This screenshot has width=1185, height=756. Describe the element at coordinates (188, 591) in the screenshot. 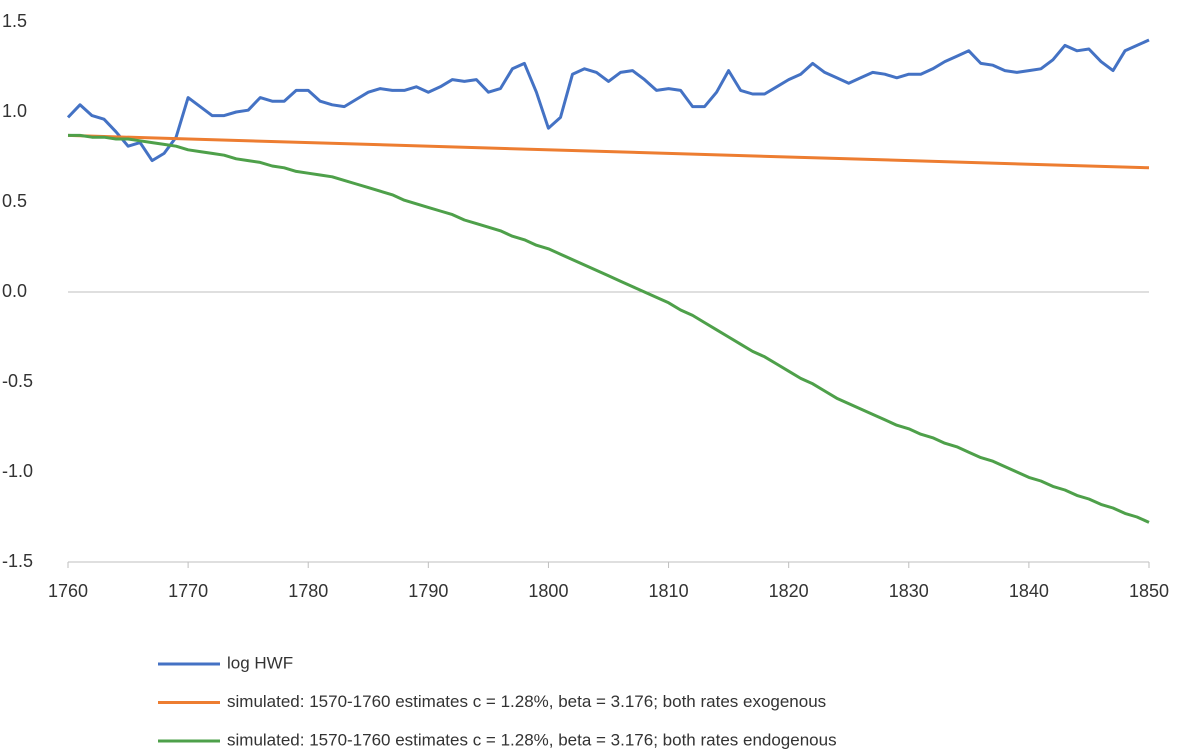

I see `x-tick-label: 1770` at that location.